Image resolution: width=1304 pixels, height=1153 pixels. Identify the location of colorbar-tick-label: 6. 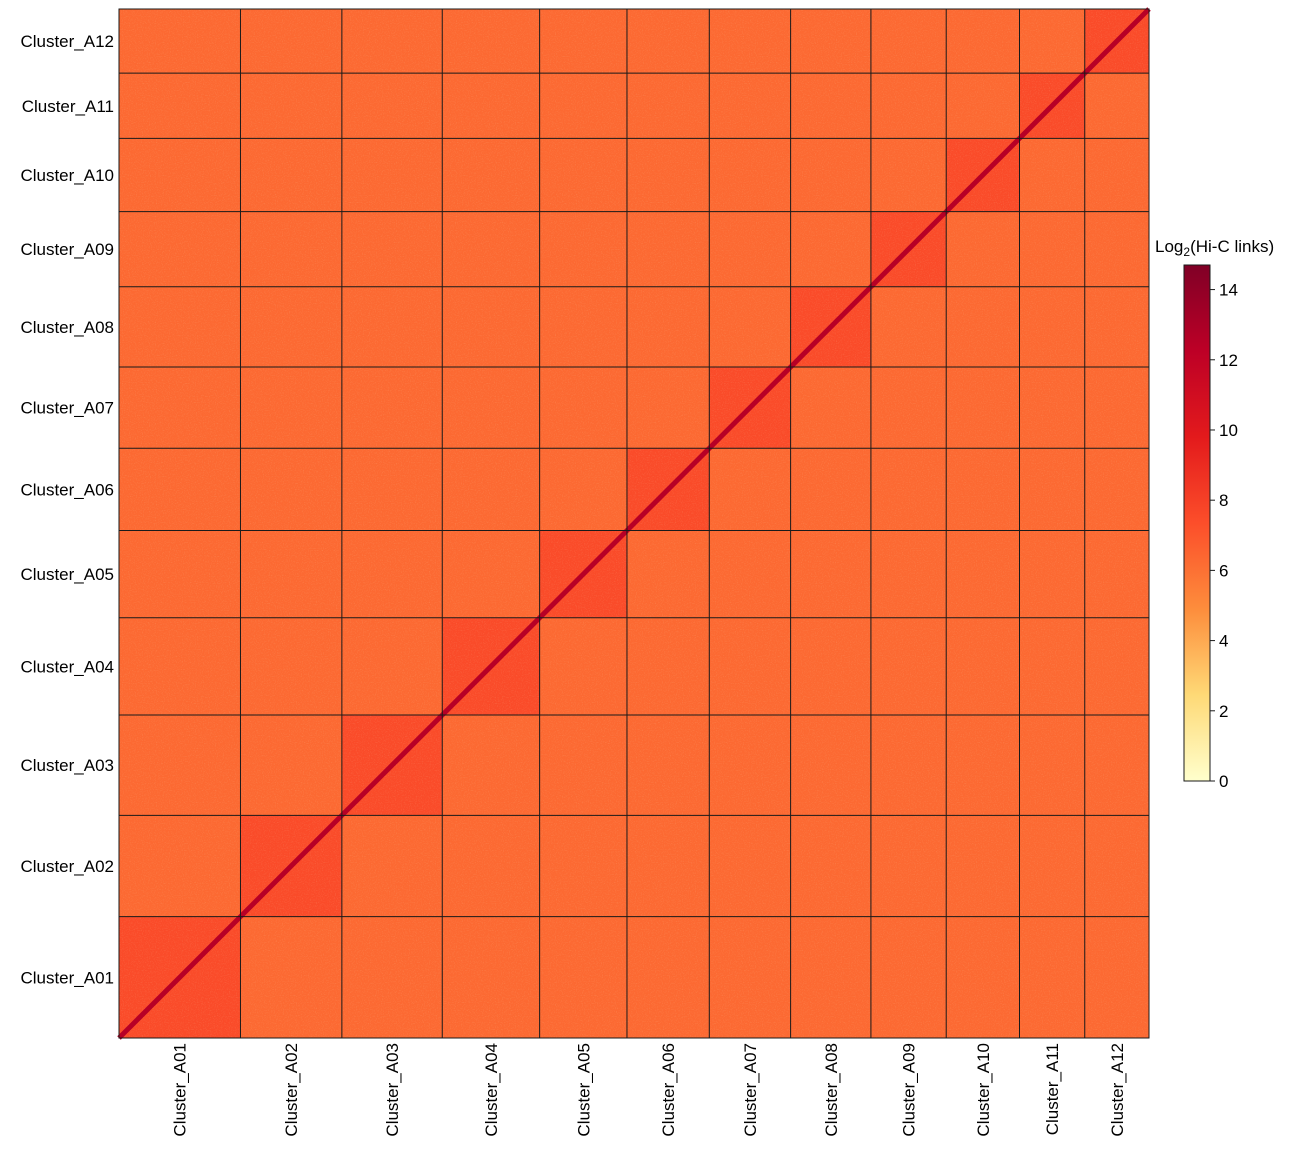
(1223, 570).